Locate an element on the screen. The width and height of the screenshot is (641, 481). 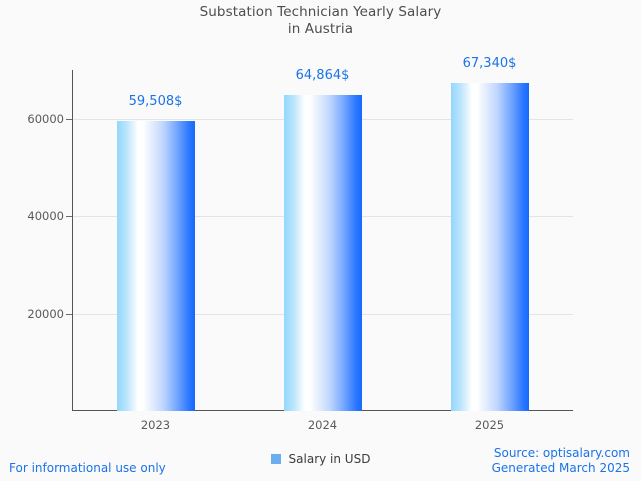
y-axis-labels: 20000 40000 60000 is located at coordinates (32, 240).